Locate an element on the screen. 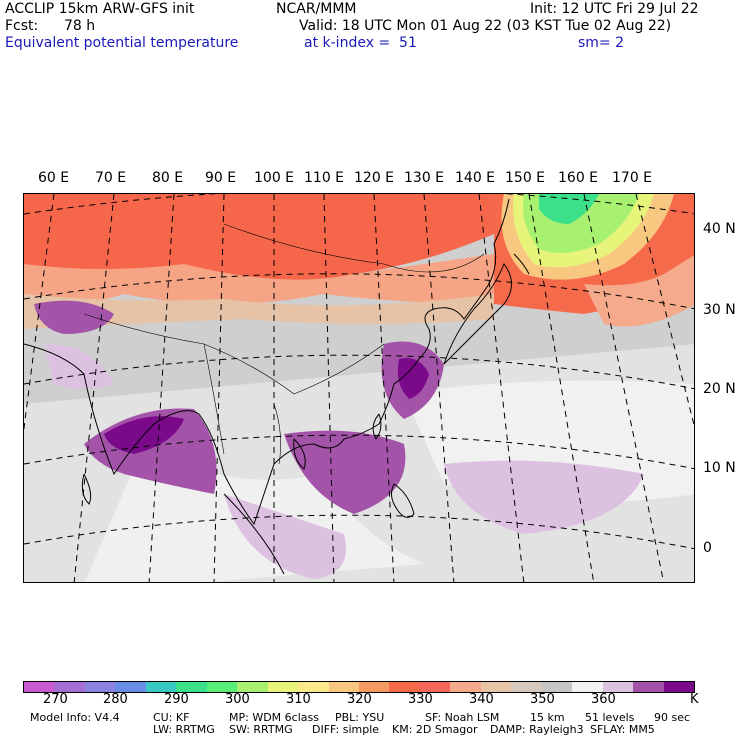 The image size is (740, 740). colorbar-tick: 360 is located at coordinates (603, 699).